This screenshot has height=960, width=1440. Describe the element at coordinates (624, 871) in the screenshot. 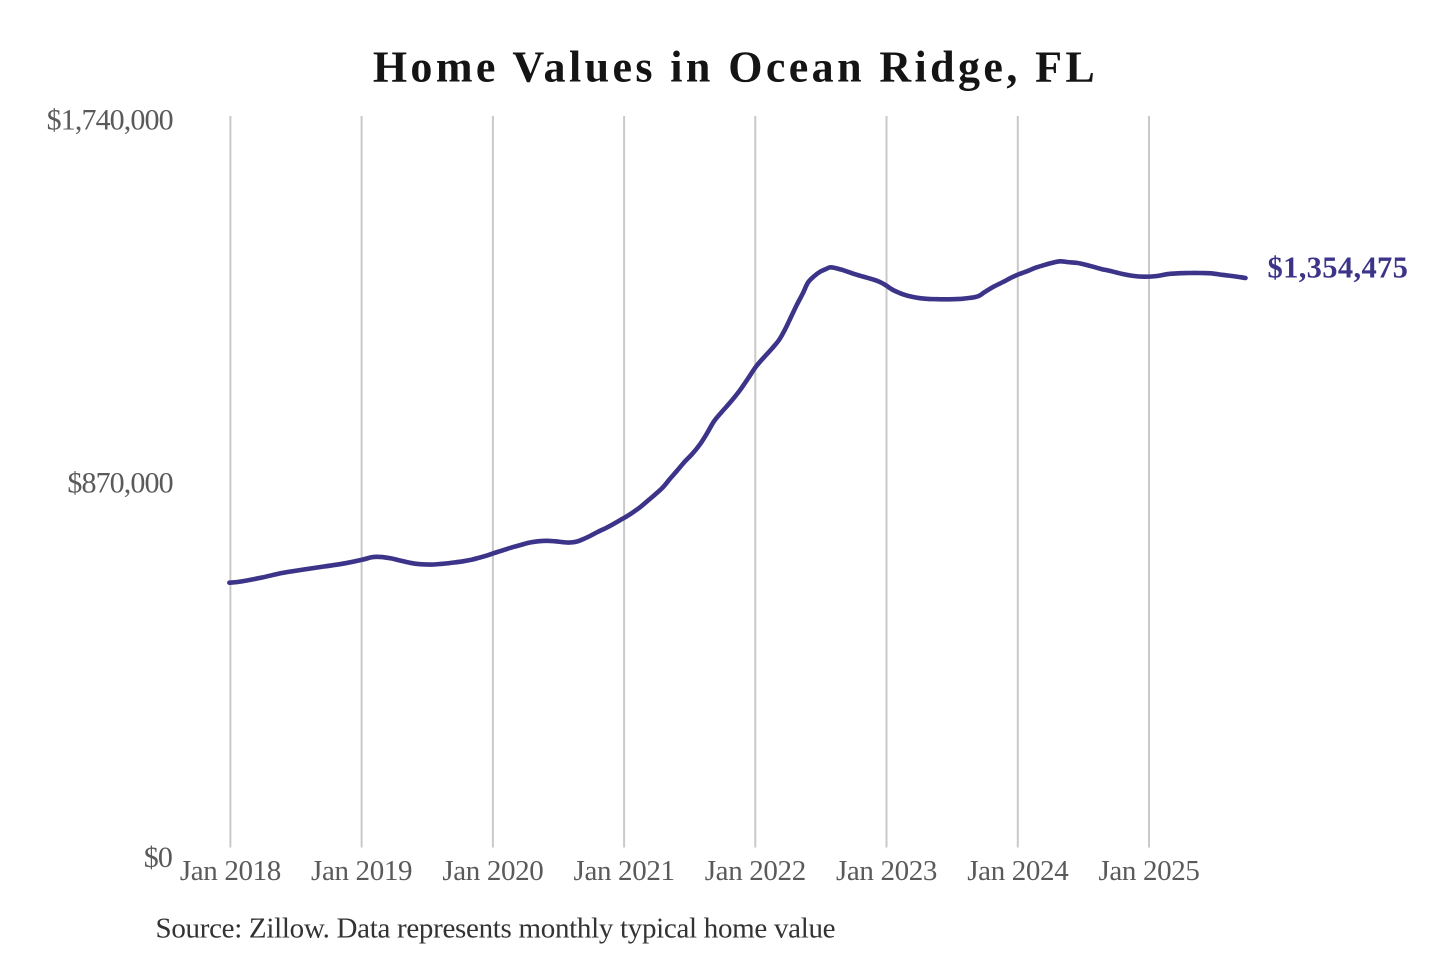

I see `svg-text: Jan 2021` at that location.